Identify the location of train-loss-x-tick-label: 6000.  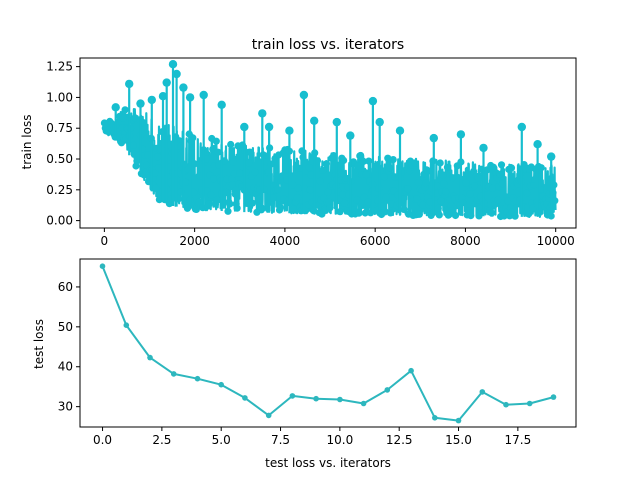
(375, 241).